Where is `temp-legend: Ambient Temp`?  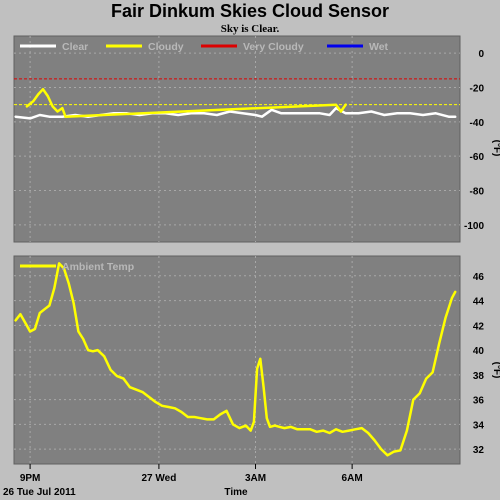
temp-legend: Ambient Temp is located at coordinates (77, 267).